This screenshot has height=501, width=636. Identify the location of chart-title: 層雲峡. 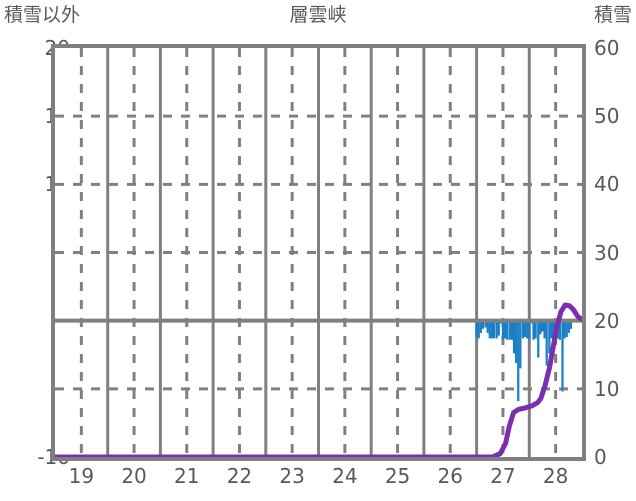
(318, 15).